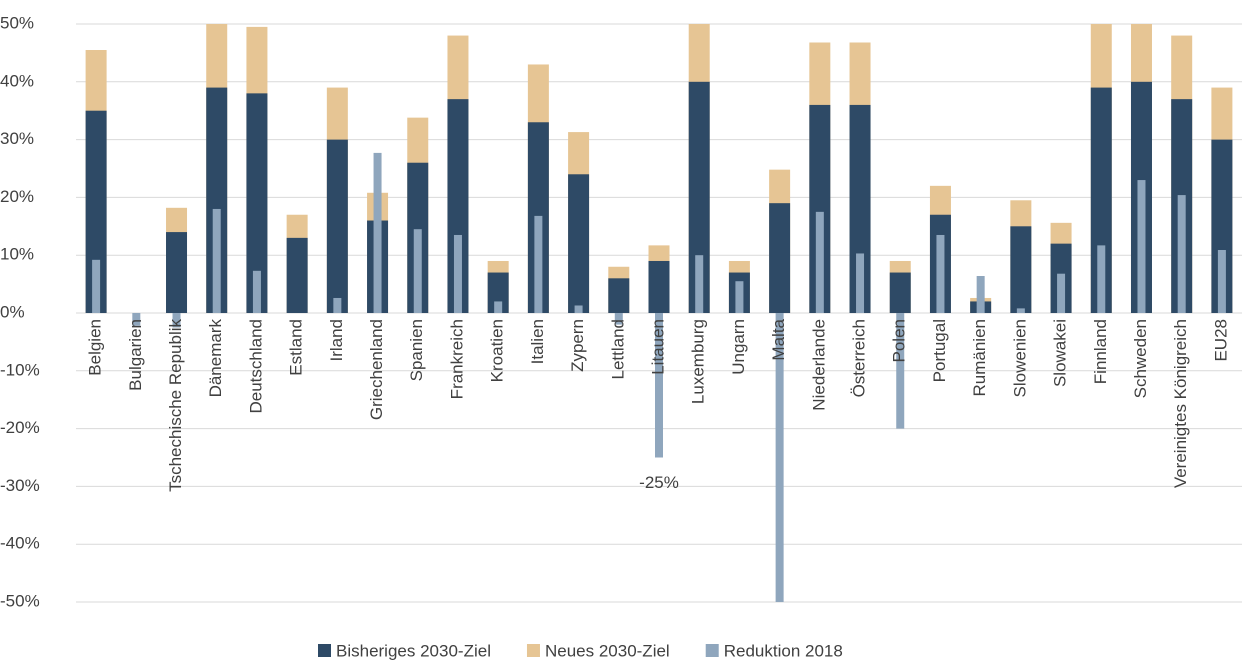 The image size is (1242, 662). What do you see at coordinates (577, 345) in the screenshot?
I see `x-tick-label: Zypern` at bounding box center [577, 345].